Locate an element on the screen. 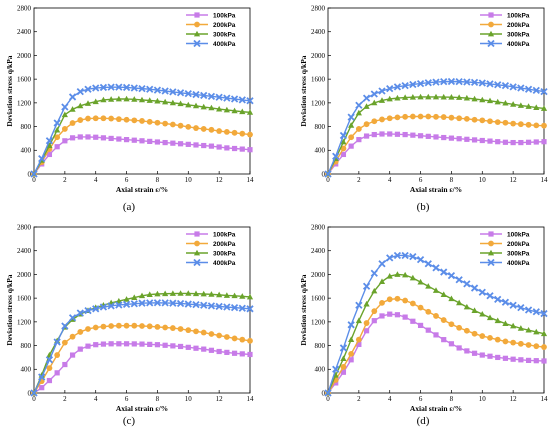 The width and height of the screenshot is (550, 432). y-tick-label: 1200 is located at coordinates (24, 103).